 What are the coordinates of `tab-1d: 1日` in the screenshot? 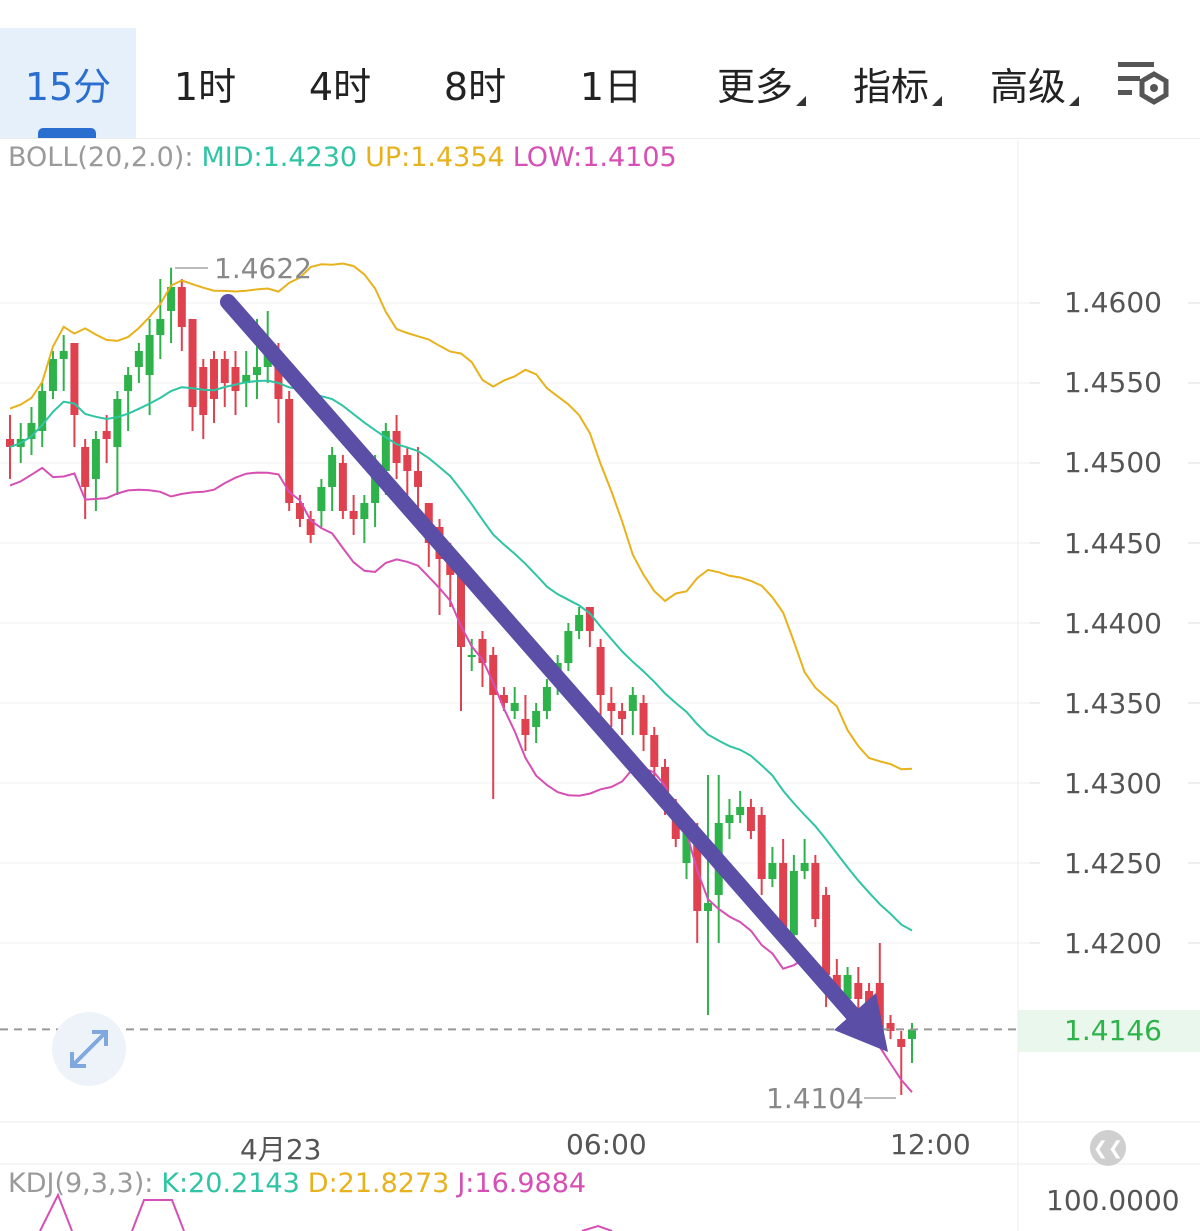 It's located at (611, 83).